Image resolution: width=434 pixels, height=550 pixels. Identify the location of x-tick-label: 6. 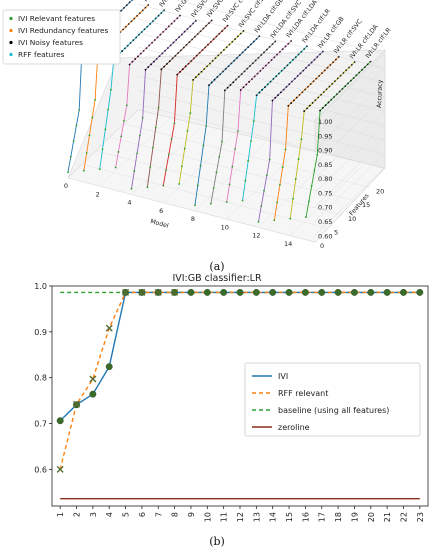
(142, 514).